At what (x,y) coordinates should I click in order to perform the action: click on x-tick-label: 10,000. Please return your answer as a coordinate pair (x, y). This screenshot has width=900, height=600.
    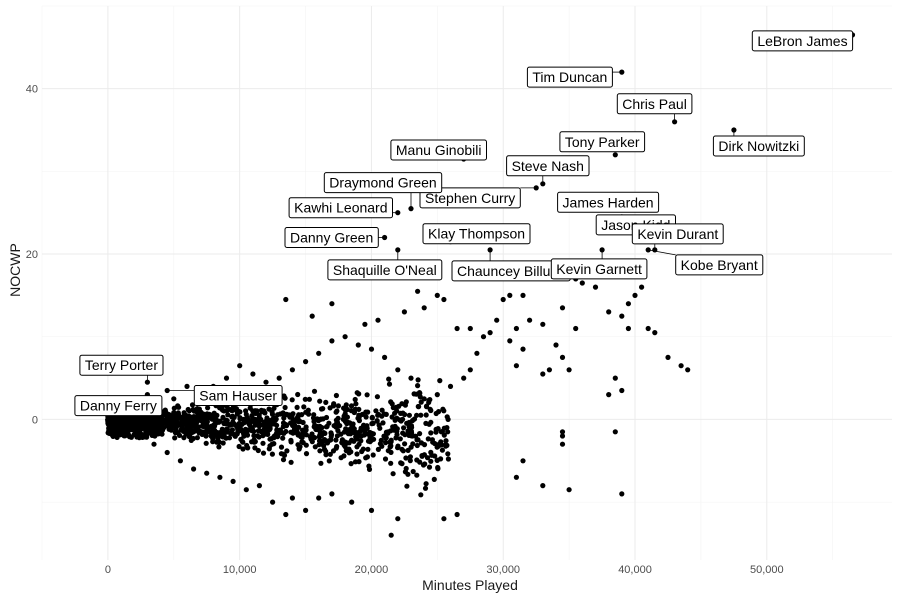
    Looking at the image, I should click on (240, 570).